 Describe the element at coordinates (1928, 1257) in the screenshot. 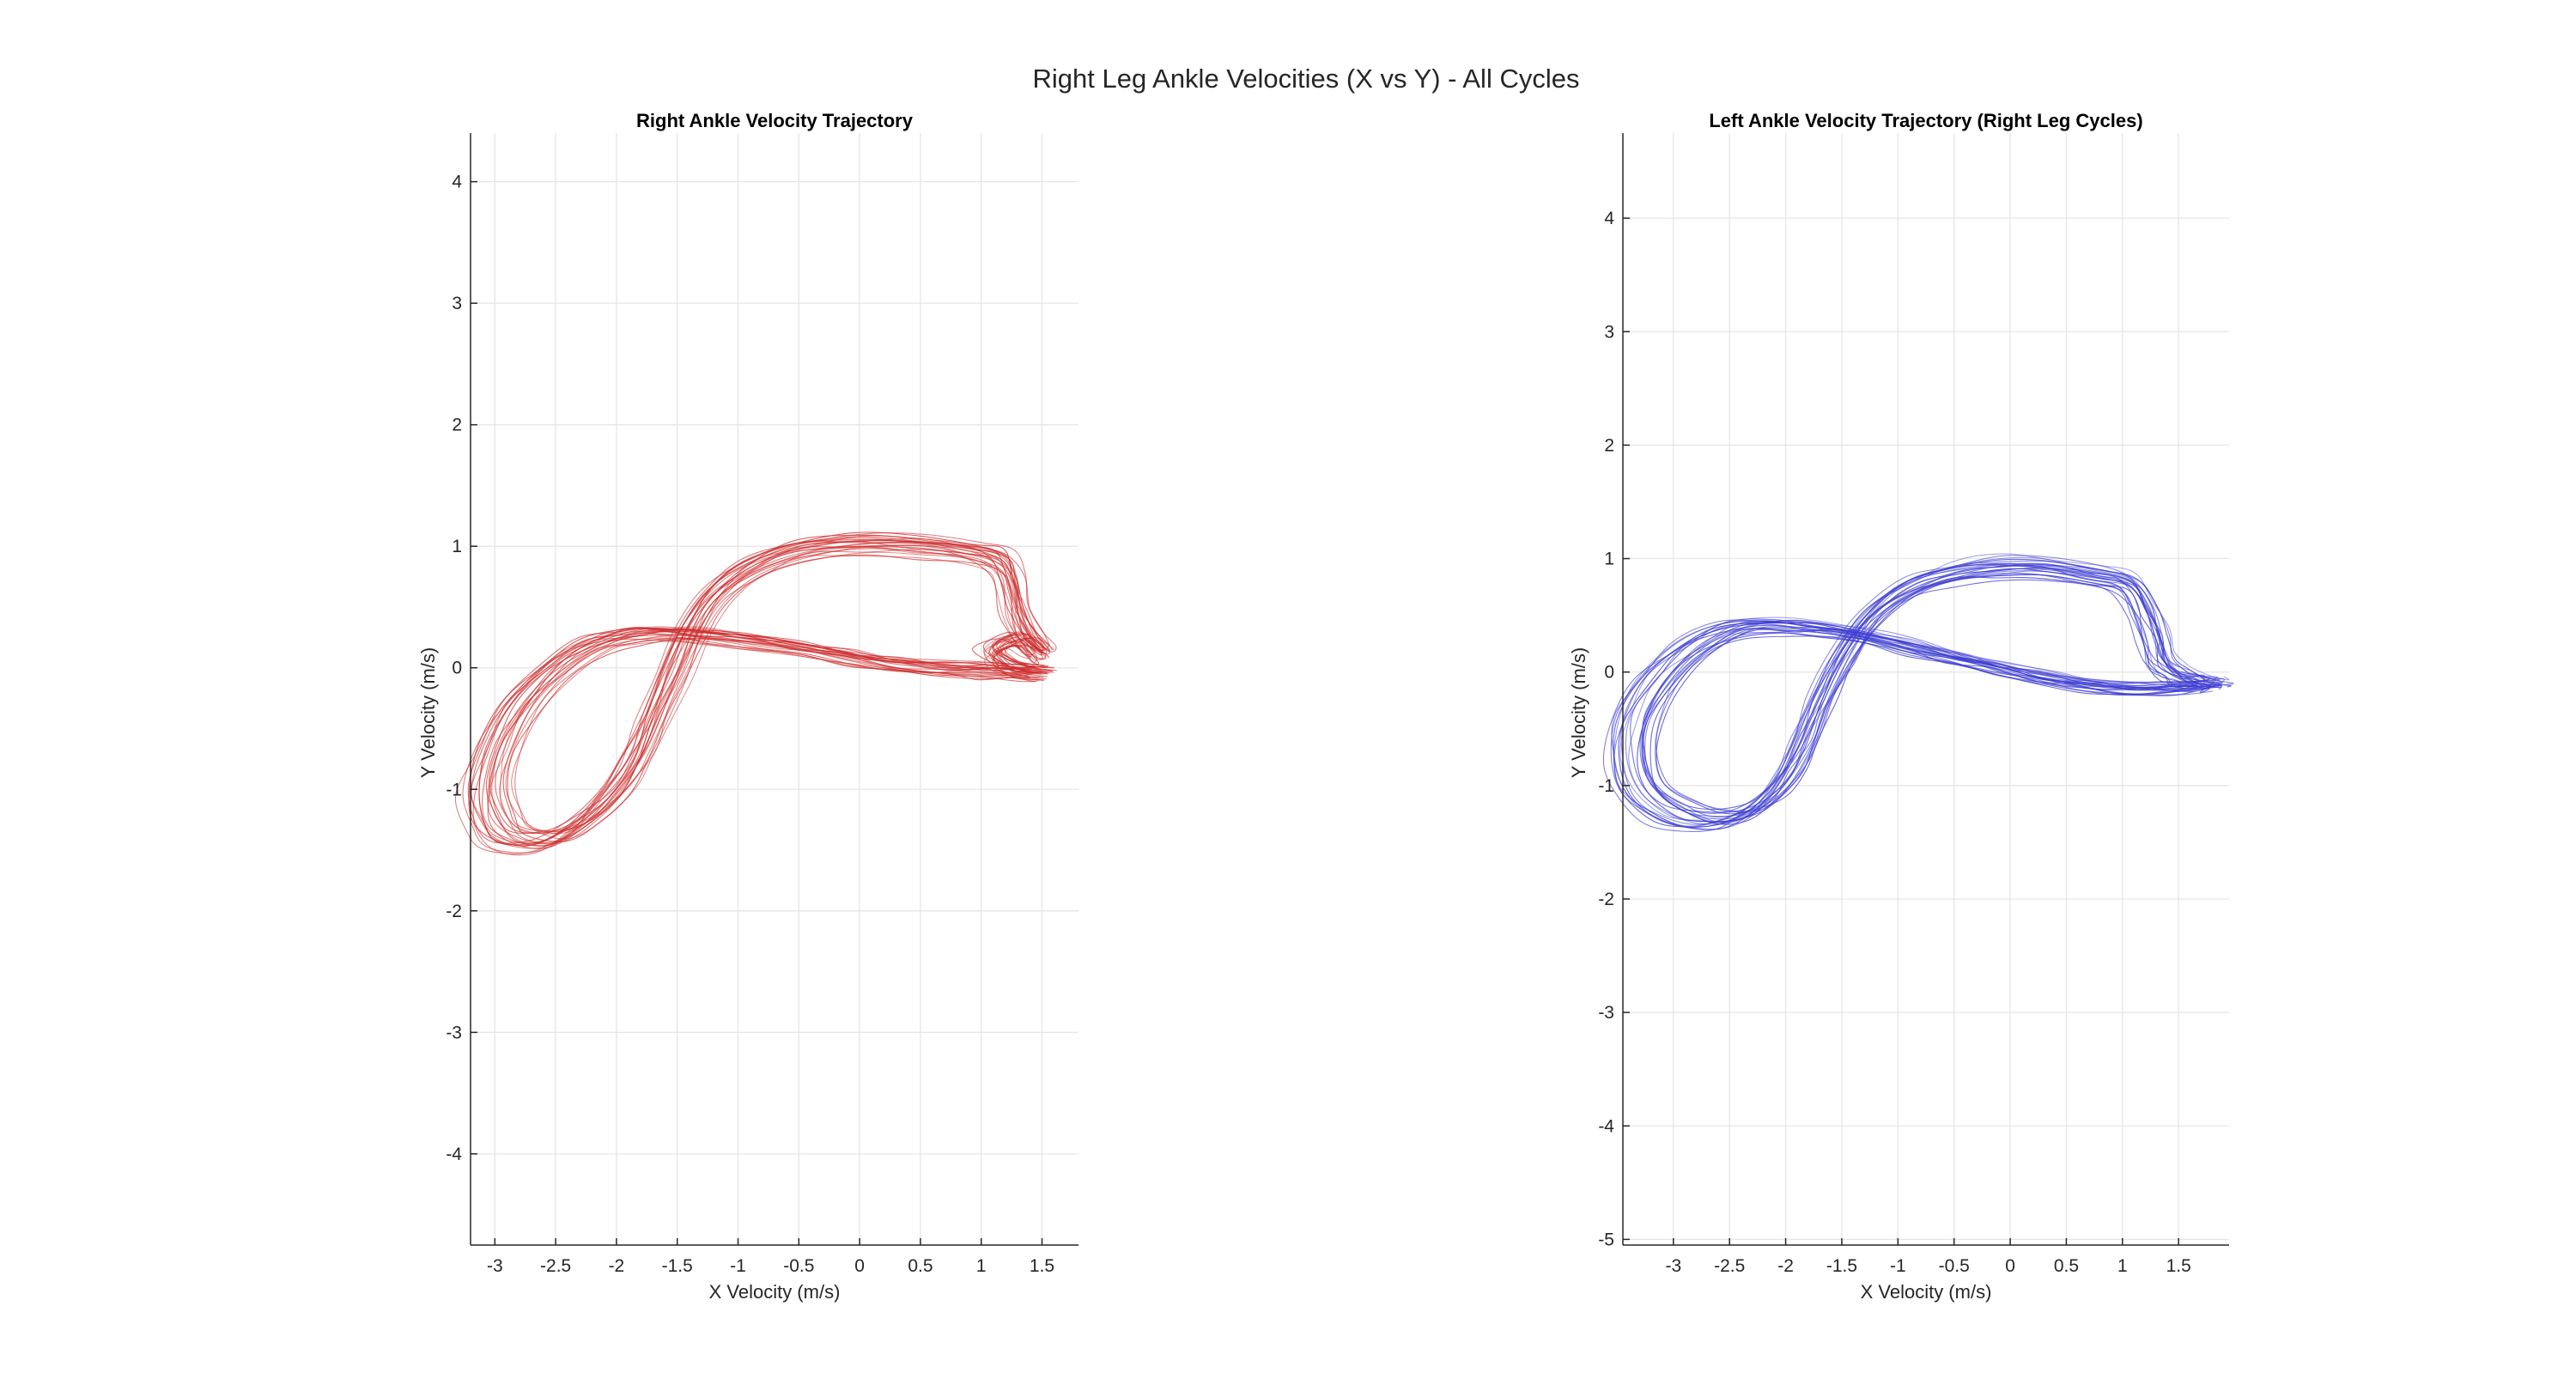

I see `x-ticks-left-ankle: -3 -2.5 -2 -1.5 -1 -0.5 0 0.5 1 1.5` at that location.